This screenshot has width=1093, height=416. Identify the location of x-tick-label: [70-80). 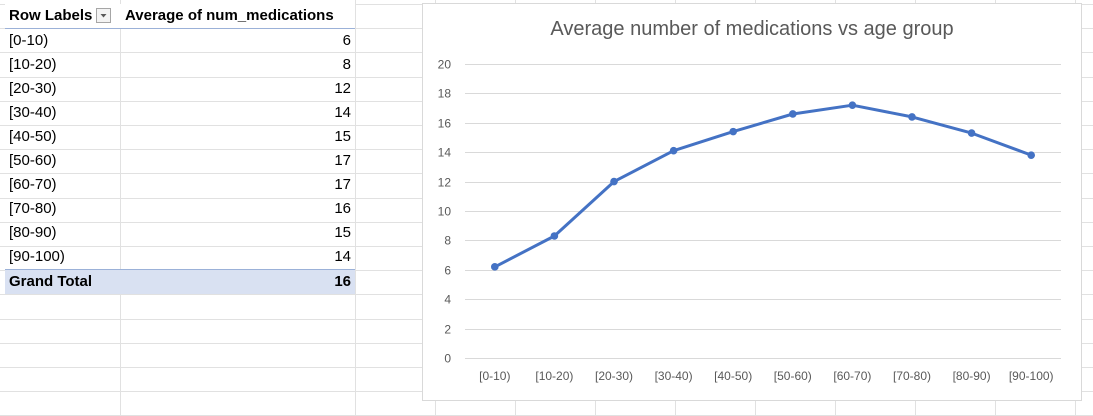
(912, 376).